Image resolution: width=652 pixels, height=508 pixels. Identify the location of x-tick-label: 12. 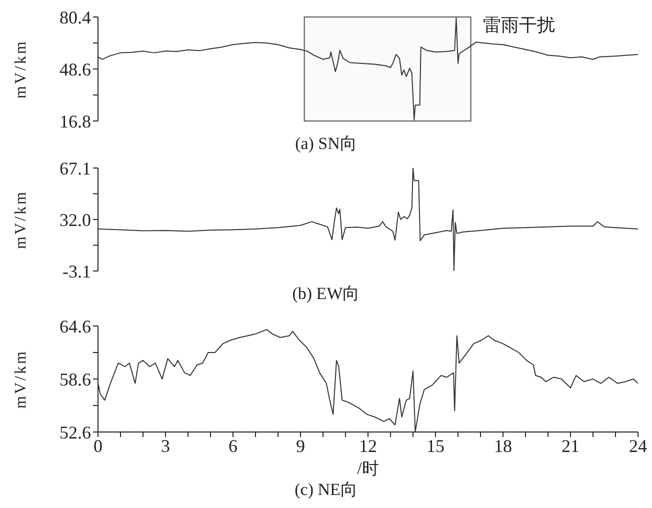
(368, 446).